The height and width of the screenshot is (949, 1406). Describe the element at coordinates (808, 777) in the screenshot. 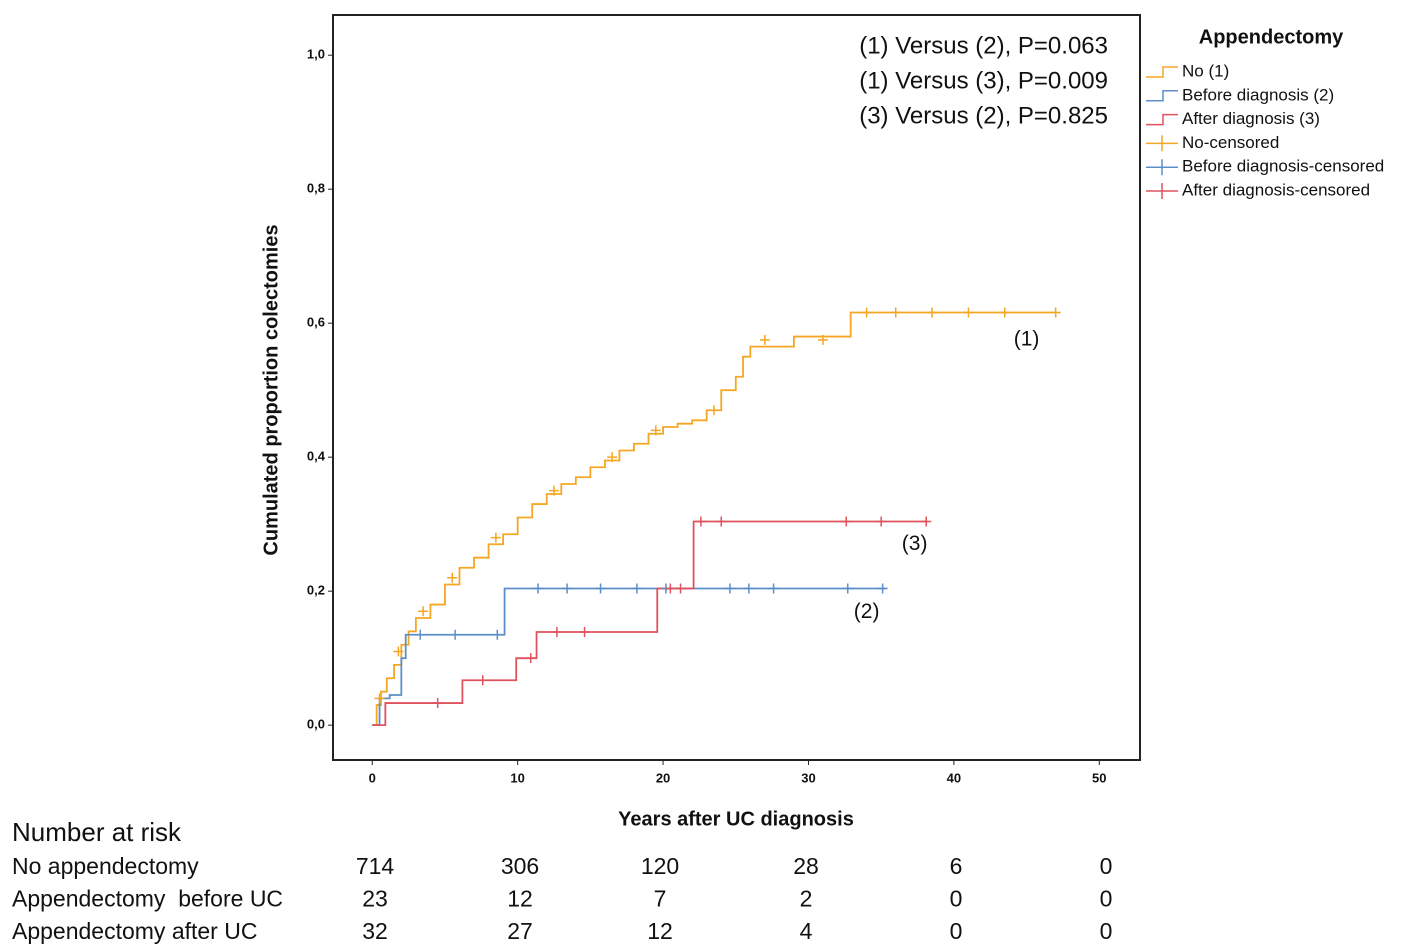

I see `x-tick-label: 30` at that location.